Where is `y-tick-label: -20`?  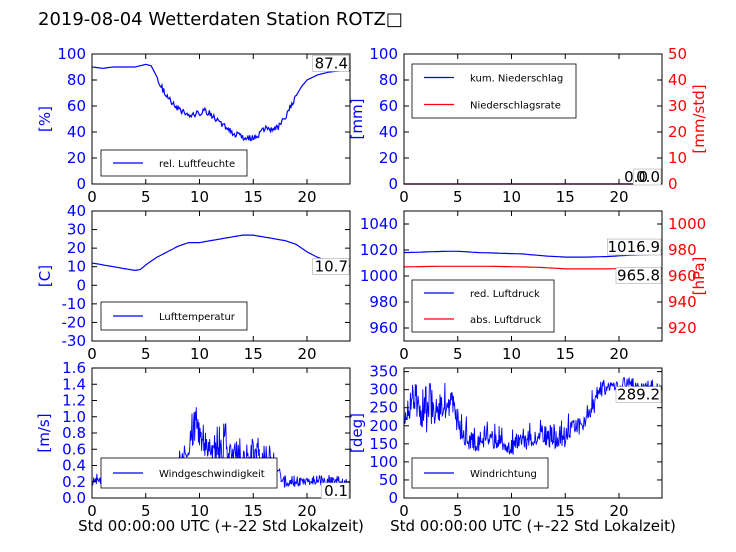
y-tick-label: -20 is located at coordinates (74, 322).